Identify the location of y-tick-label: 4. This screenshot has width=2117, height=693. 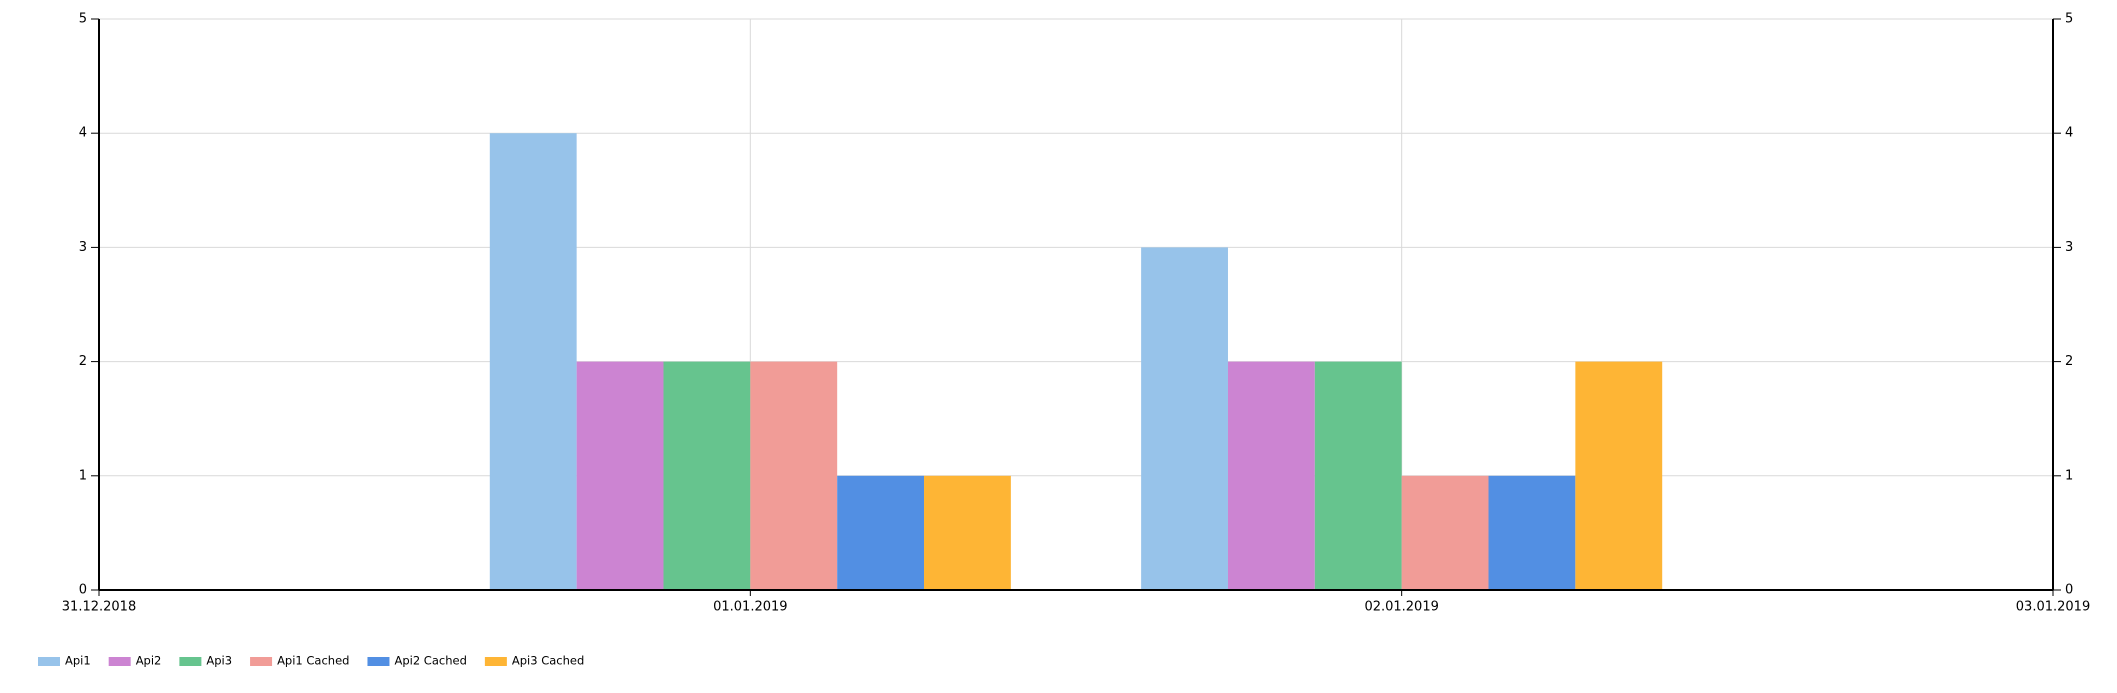
(83, 133).